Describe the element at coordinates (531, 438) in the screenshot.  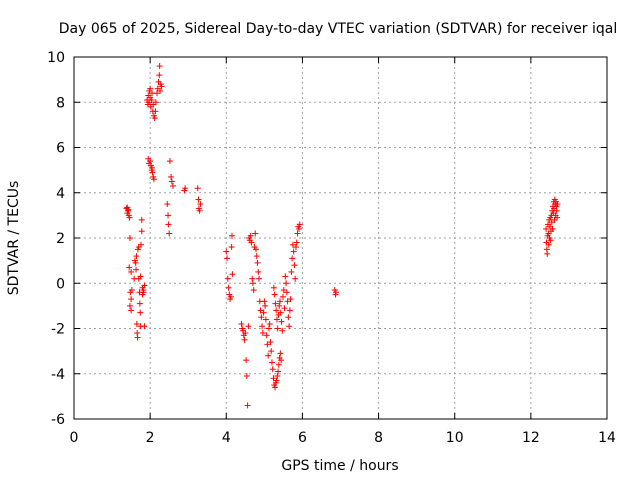
I see `x-tick-label: 12` at that location.